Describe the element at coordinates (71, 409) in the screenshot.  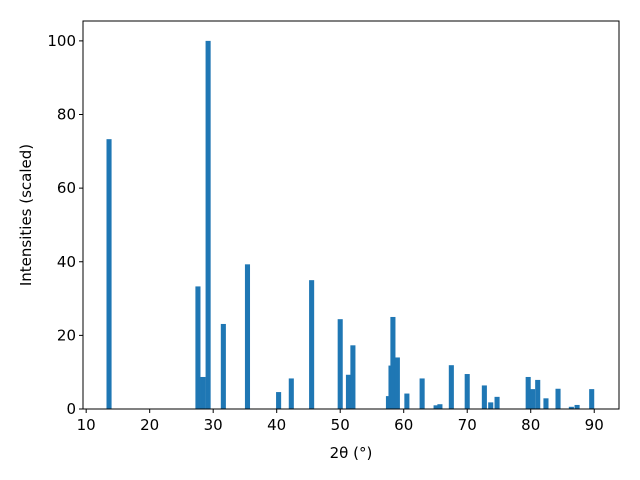
I see `y-tick-label: 0` at that location.